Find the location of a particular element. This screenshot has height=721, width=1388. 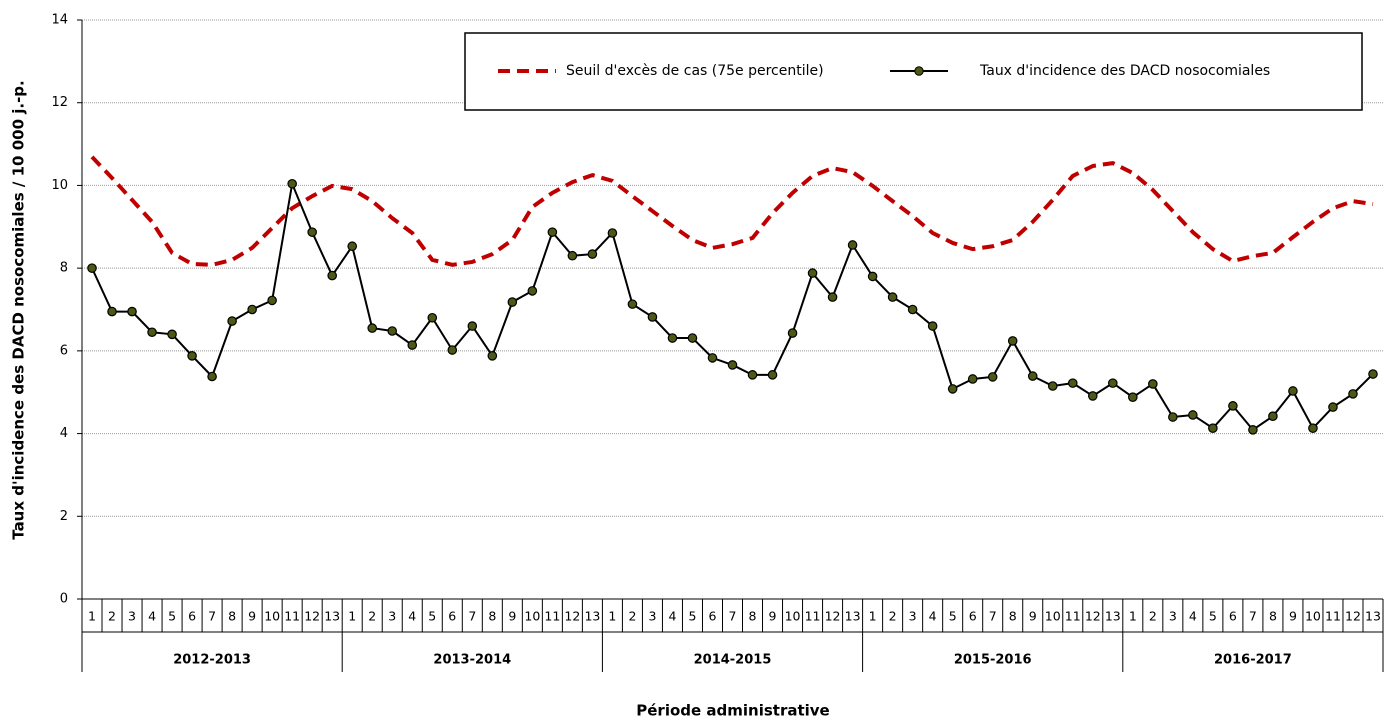

x-group-label: 2014-2015 is located at coordinates (733, 660).